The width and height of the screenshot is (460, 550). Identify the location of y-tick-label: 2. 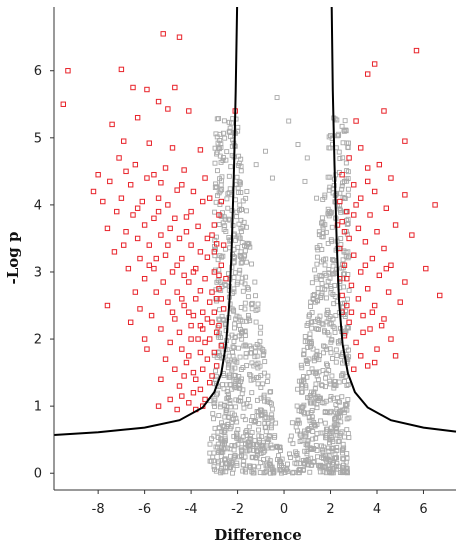
(38, 340).